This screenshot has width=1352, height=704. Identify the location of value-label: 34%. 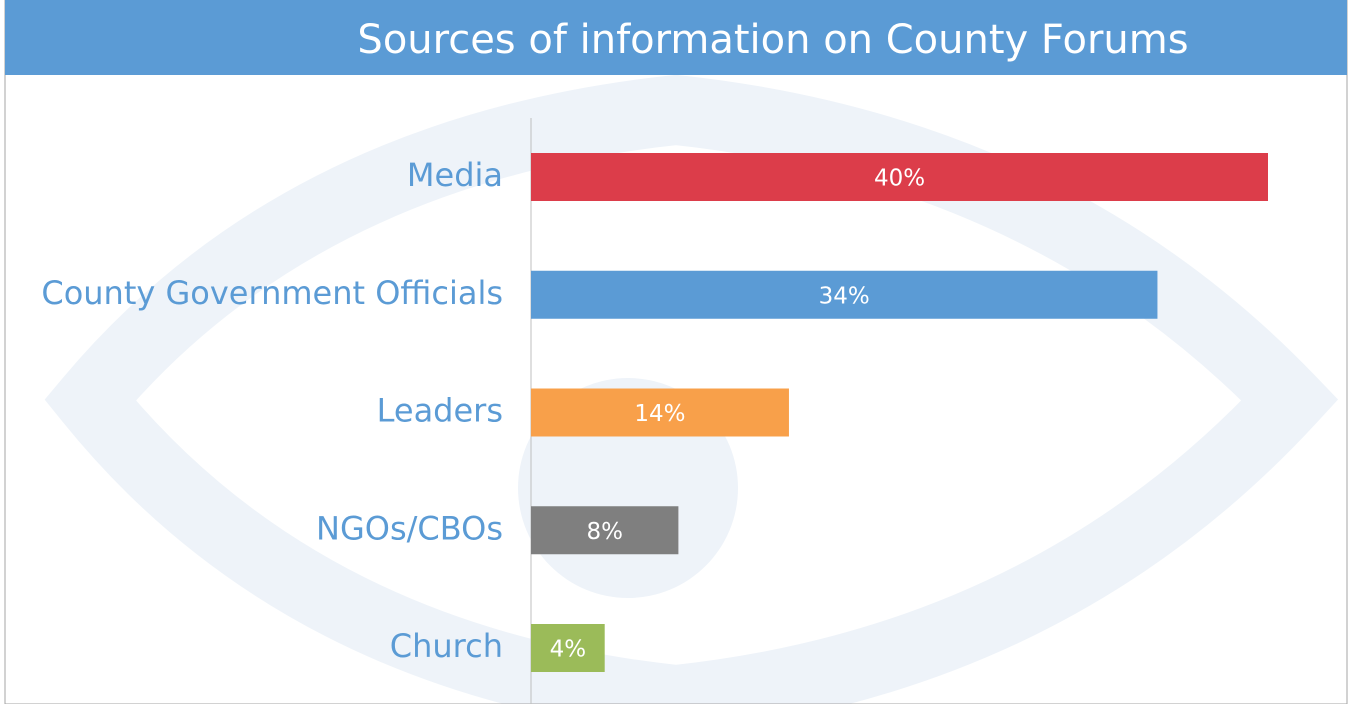
(844, 296).